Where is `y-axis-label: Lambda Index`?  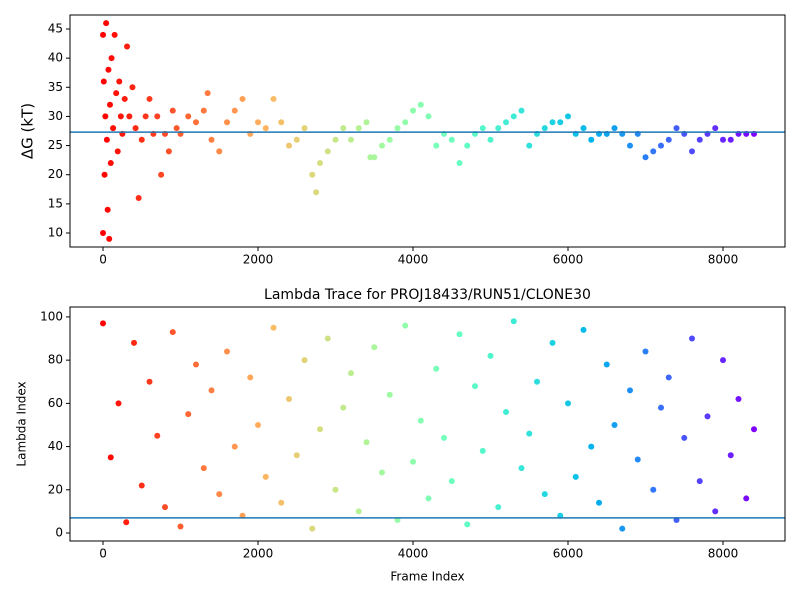 y-axis-label: Lambda Index is located at coordinates (22, 423).